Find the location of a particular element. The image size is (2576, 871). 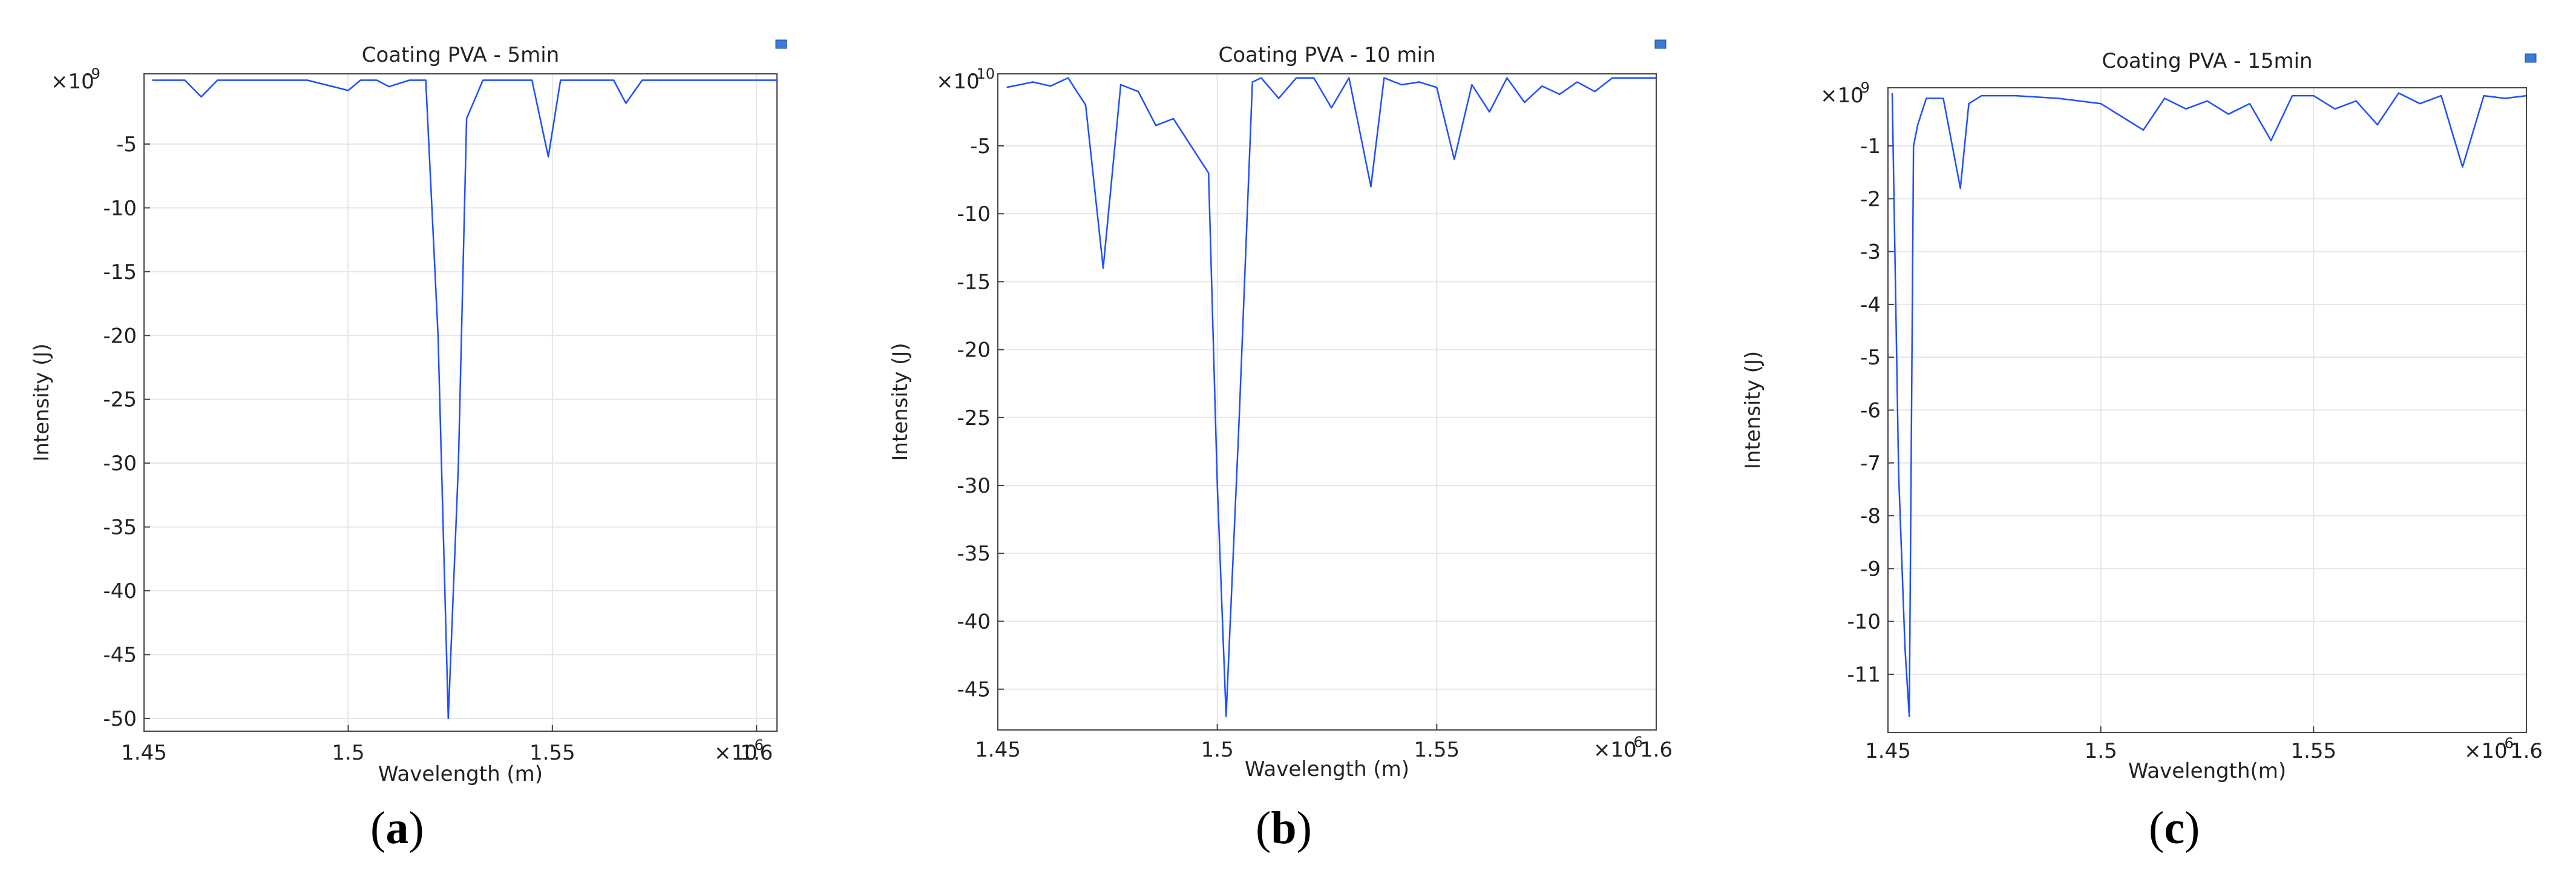

y-tick-label: -1 is located at coordinates (1870, 146).